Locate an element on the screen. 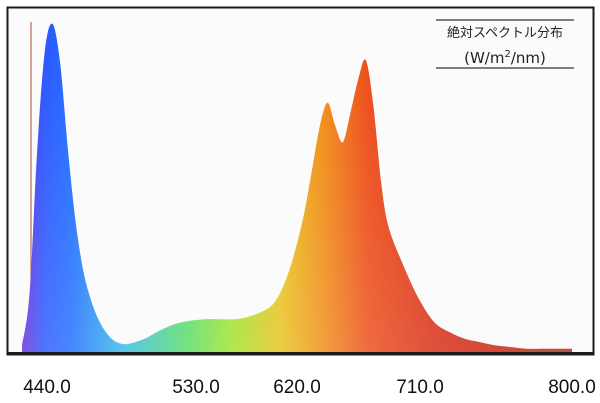  x-tick-label: 620.0 is located at coordinates (297, 387).